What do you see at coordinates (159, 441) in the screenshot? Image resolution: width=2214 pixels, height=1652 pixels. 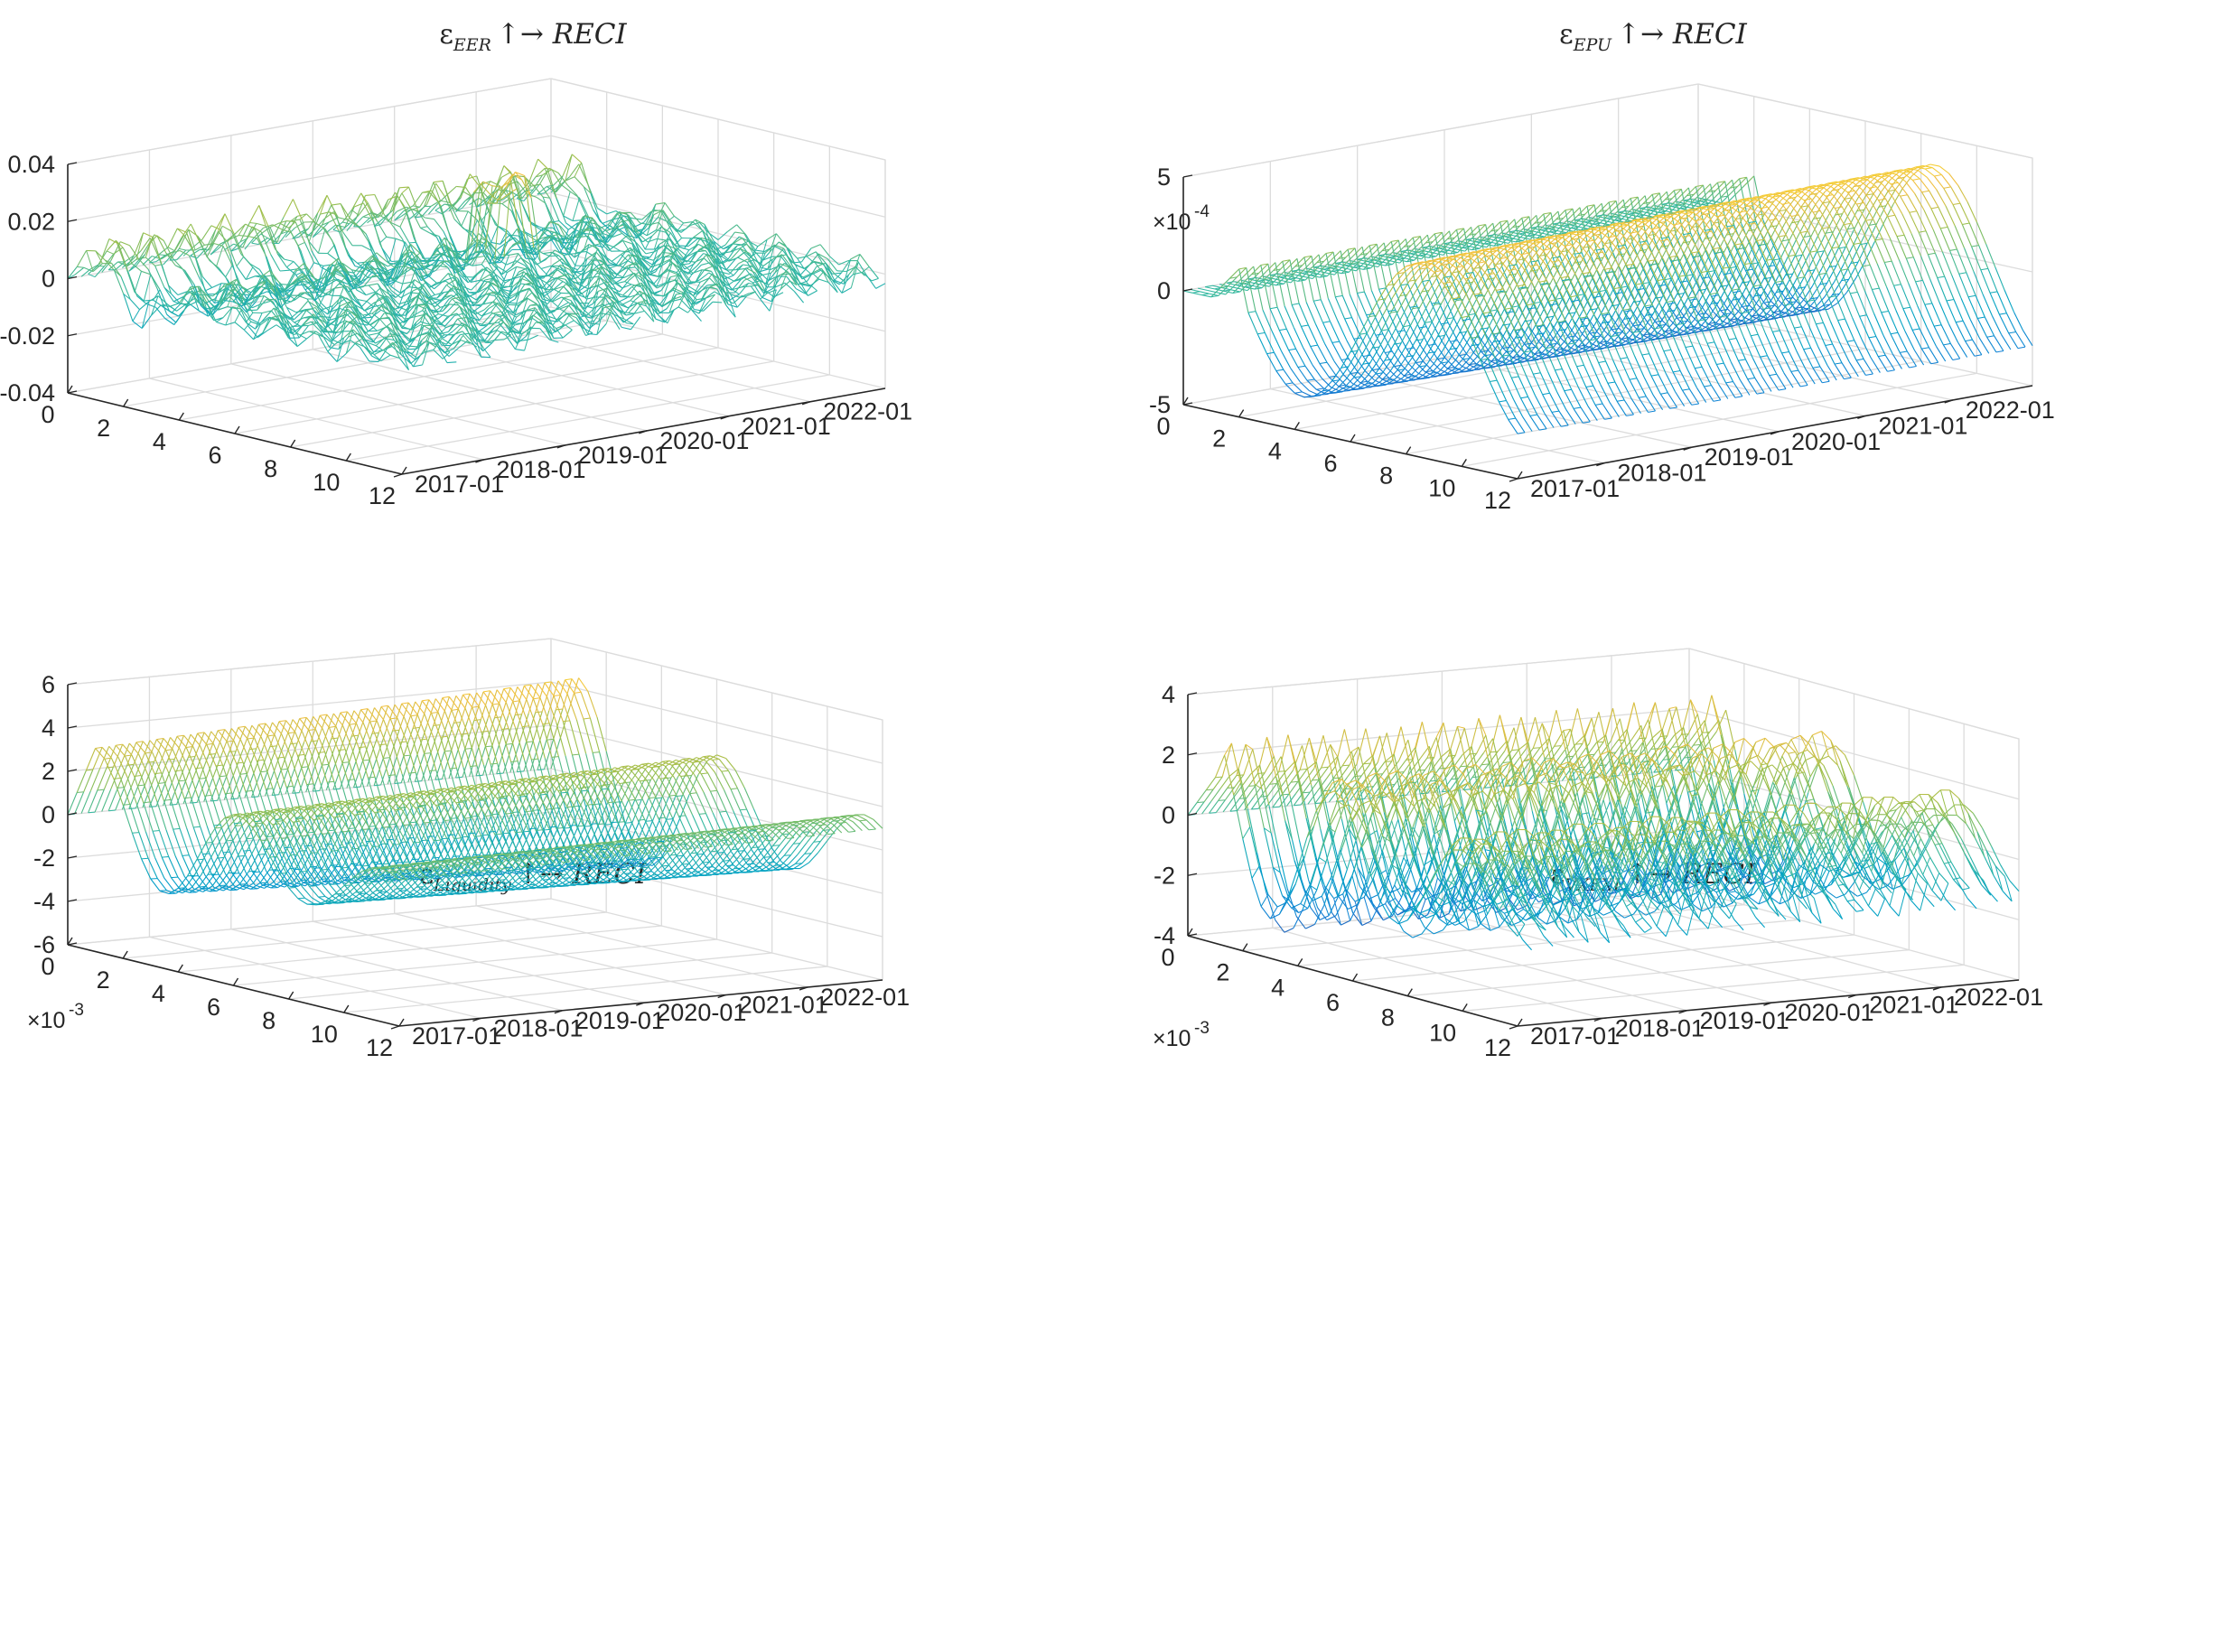 I see `horizon-tick-label: 4` at bounding box center [159, 441].